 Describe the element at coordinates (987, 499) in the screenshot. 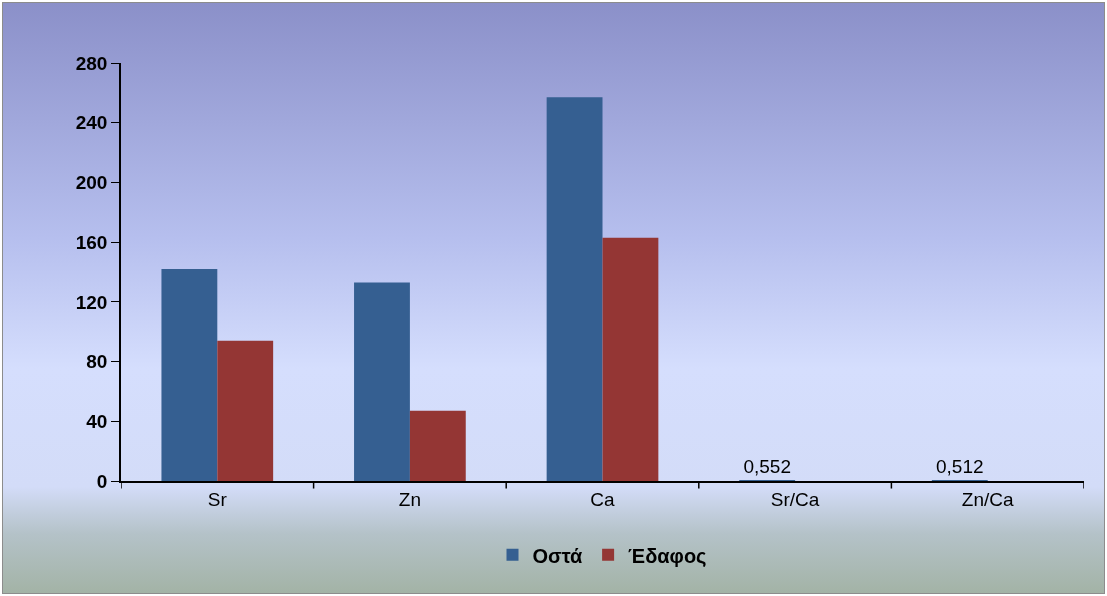

I see `x-tick-label: Zn/Ca` at that location.